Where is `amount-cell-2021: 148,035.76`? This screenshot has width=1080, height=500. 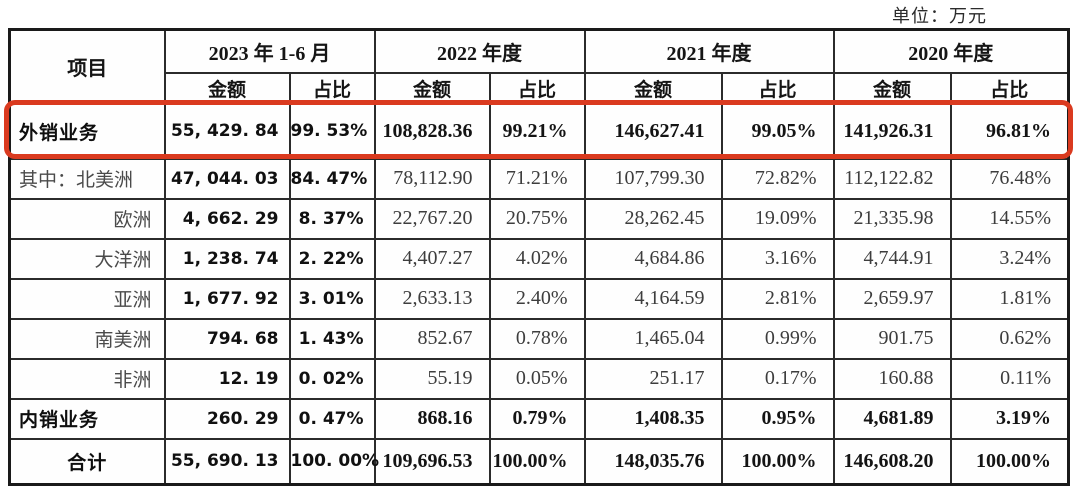
amount-cell-2021: 148,035.76 is located at coordinates (653, 461).